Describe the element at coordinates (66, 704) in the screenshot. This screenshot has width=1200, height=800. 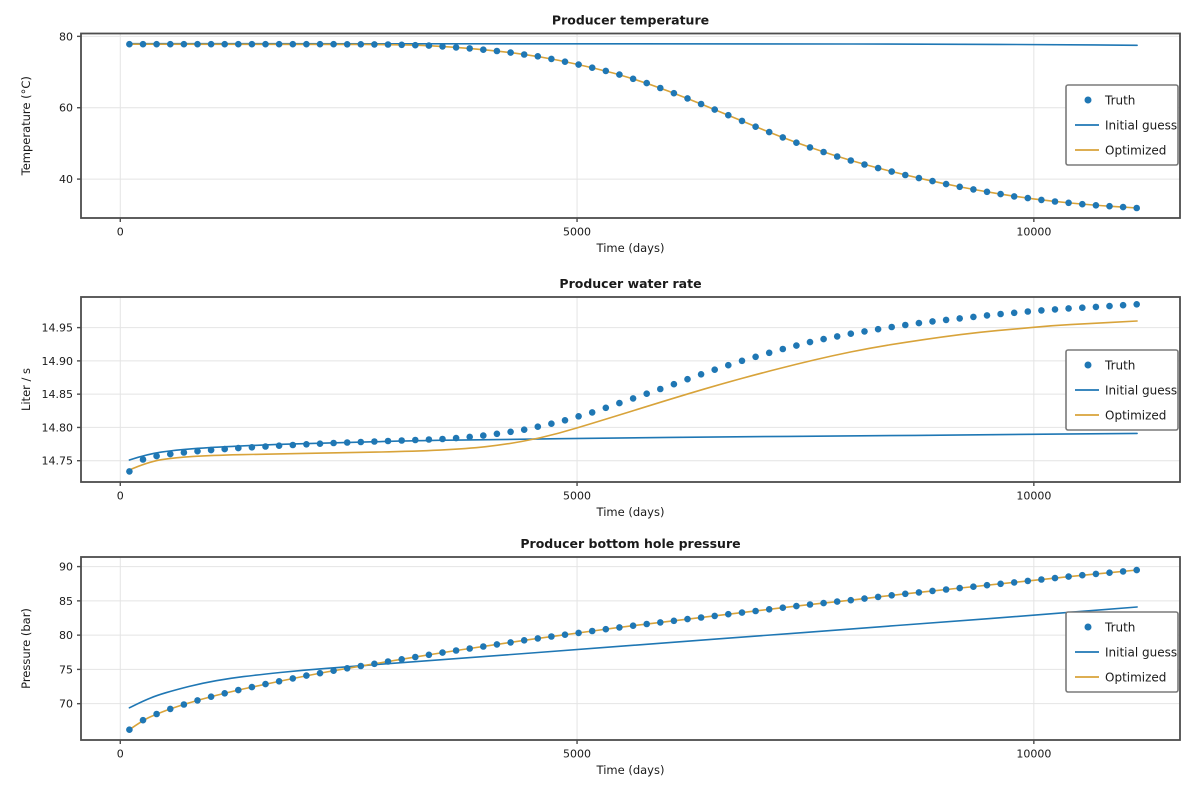
I see `y-tick-label: 70` at that location.